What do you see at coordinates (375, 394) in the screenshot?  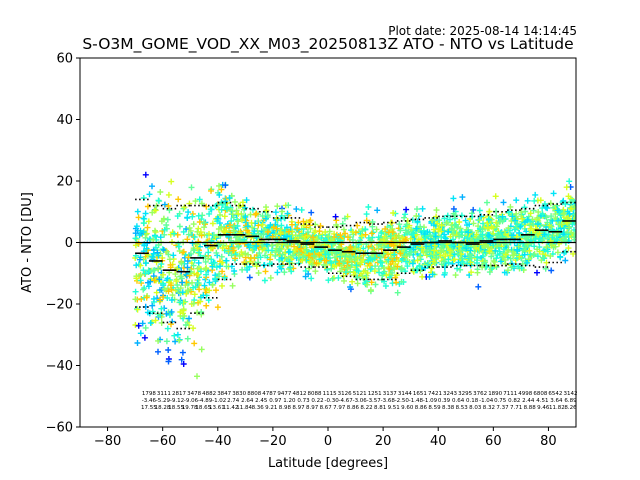 I see `bin-stat-label: 1251` at bounding box center [375, 394].